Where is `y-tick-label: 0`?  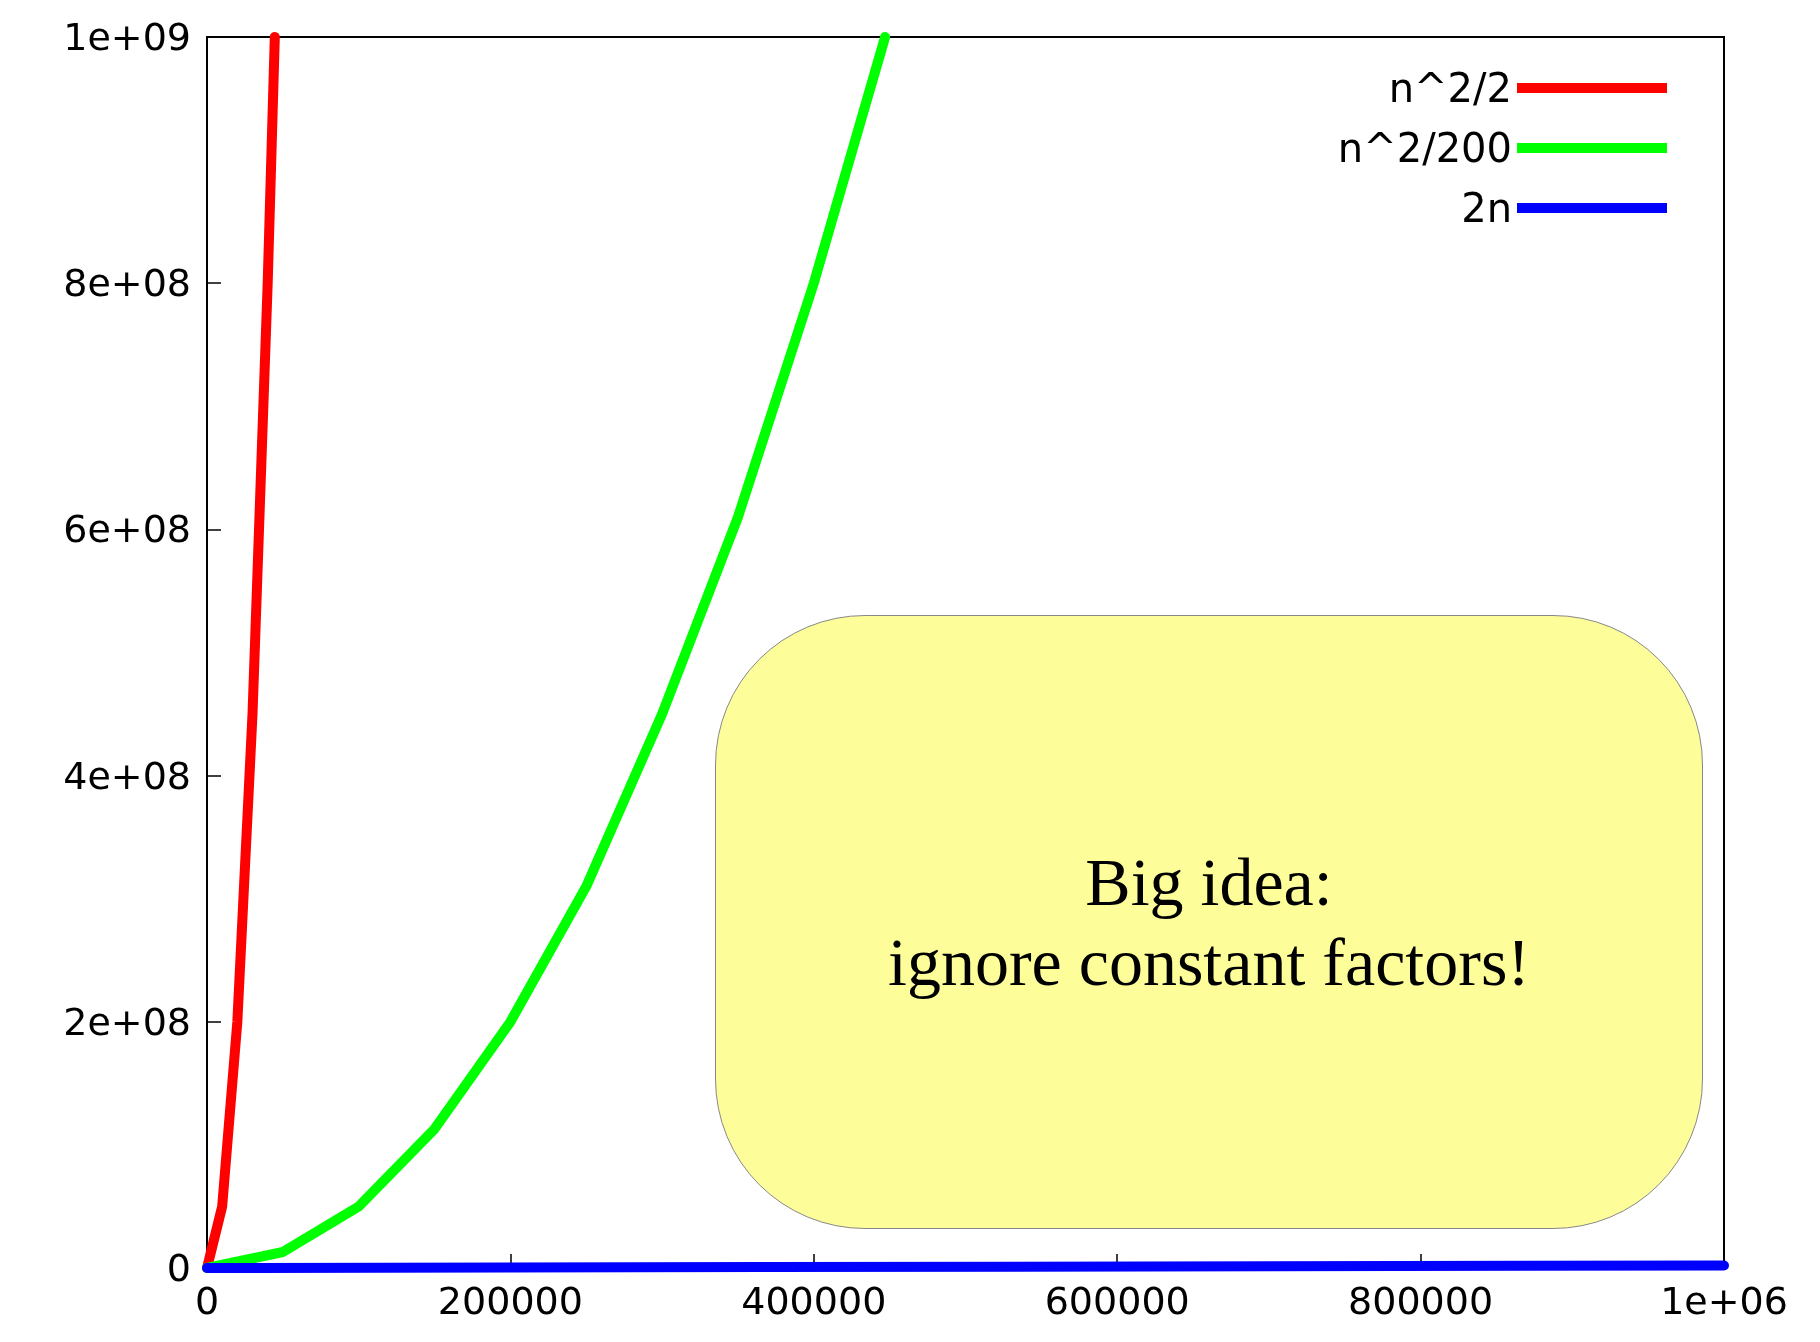 y-tick-label: 0 is located at coordinates (178, 1268).